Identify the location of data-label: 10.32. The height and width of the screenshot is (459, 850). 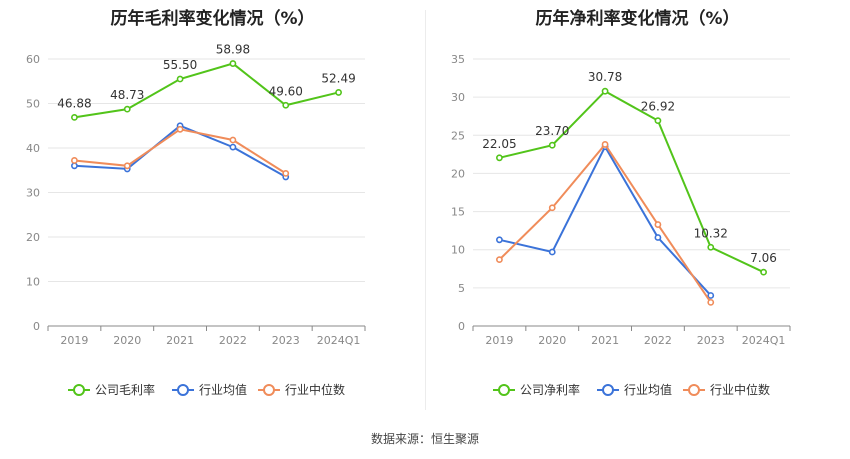
(711, 233).